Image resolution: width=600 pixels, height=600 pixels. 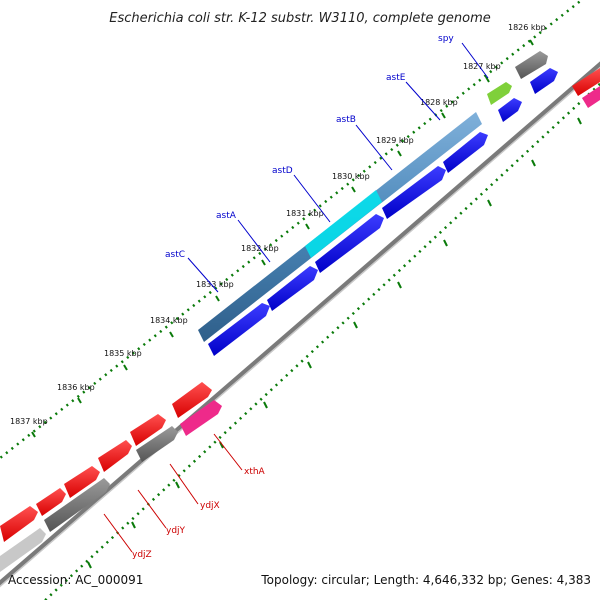 I want to click on cds-astC, so click(x=239, y=329).